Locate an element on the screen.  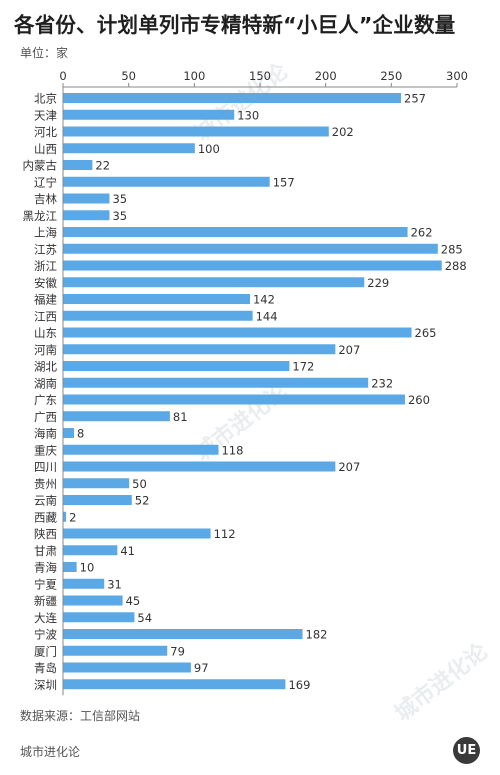
x-tick-label: 150 is located at coordinates (260, 76).